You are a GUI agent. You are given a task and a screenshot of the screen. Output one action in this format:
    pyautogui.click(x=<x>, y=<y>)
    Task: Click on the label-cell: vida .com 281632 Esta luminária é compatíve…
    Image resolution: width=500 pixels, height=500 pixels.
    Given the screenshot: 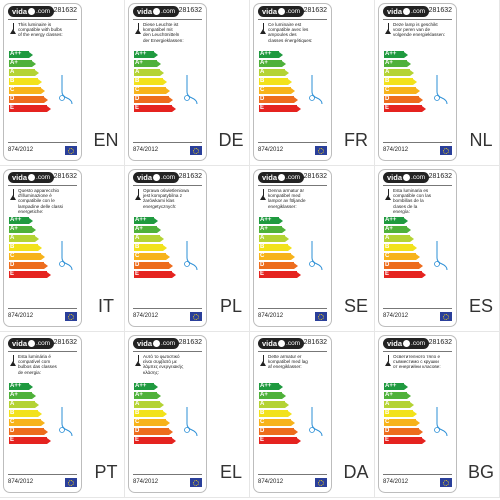 What is the action you would take?
    pyautogui.click(x=62, y=415)
    